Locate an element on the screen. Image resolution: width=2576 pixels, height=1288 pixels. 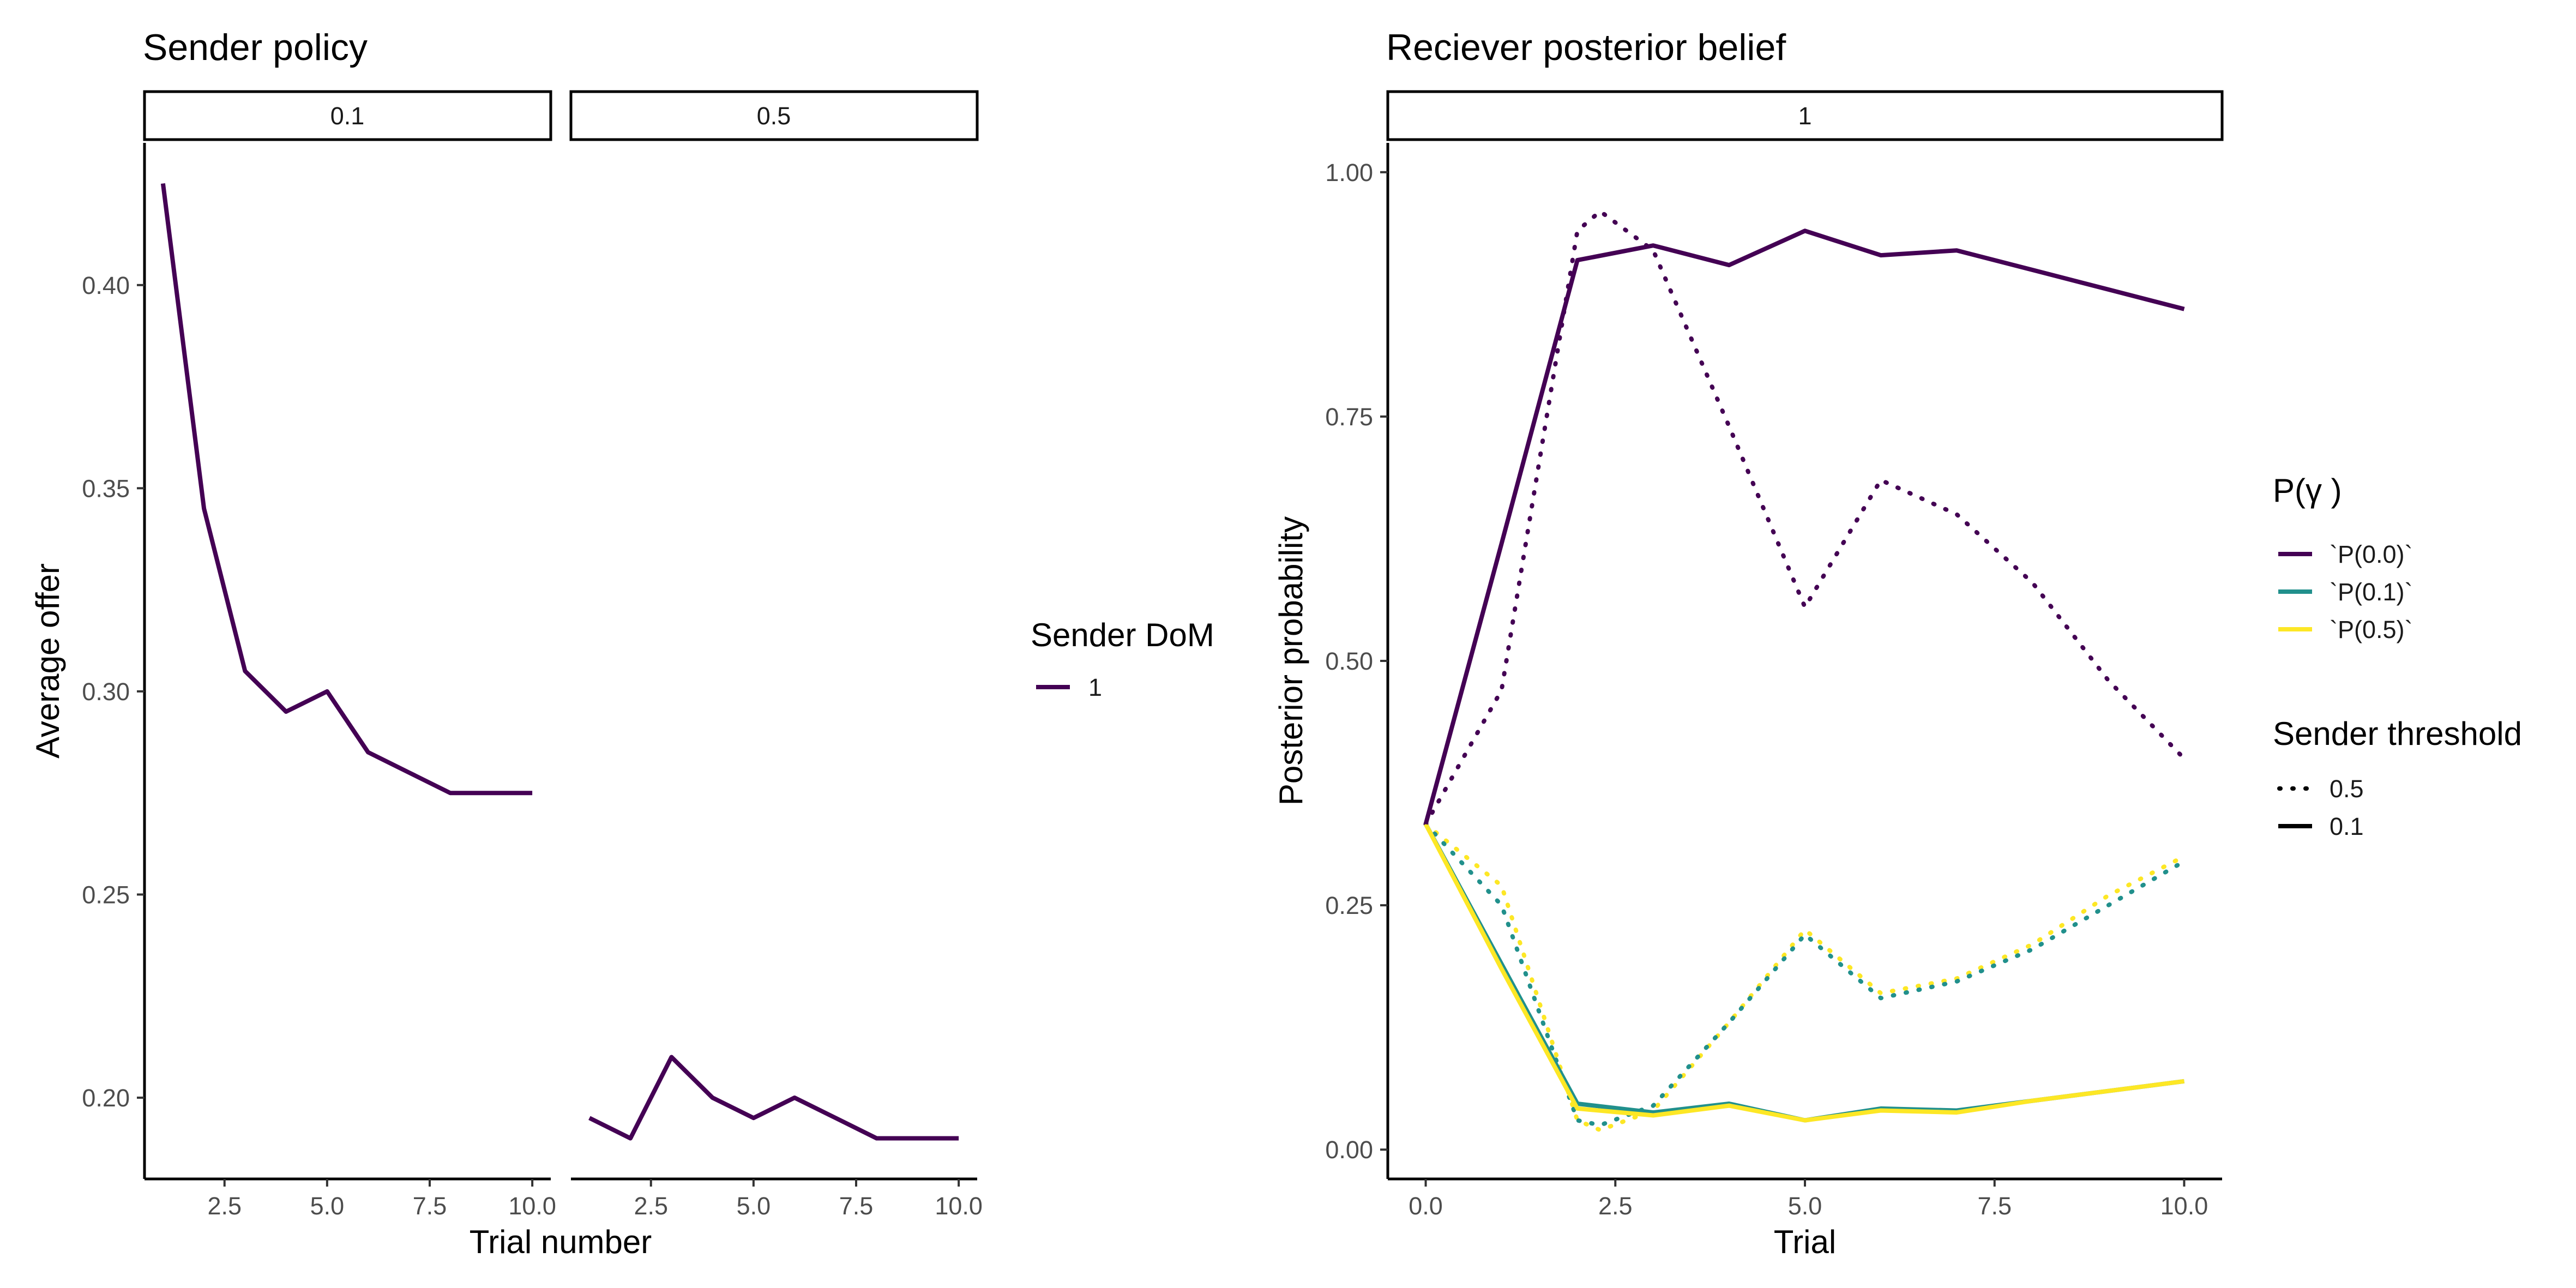
x-tick-label: 0.0 is located at coordinates (1426, 1206).